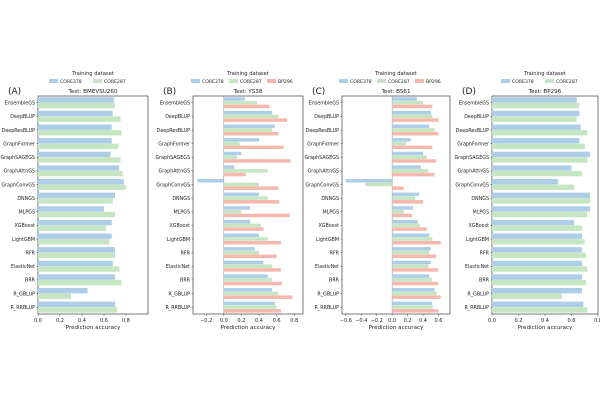 The height and width of the screenshot is (400, 600). I want to click on legend-label-bp296: BP296, so click(433, 82).